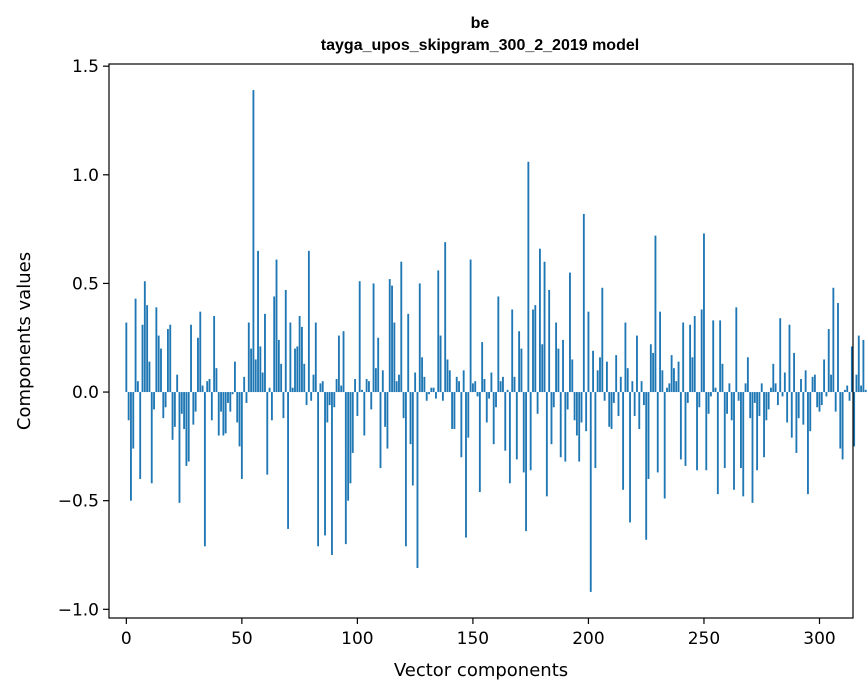 The width and height of the screenshot is (867, 696). I want to click on y-tick-label-5: 1.5, so click(85, 67).